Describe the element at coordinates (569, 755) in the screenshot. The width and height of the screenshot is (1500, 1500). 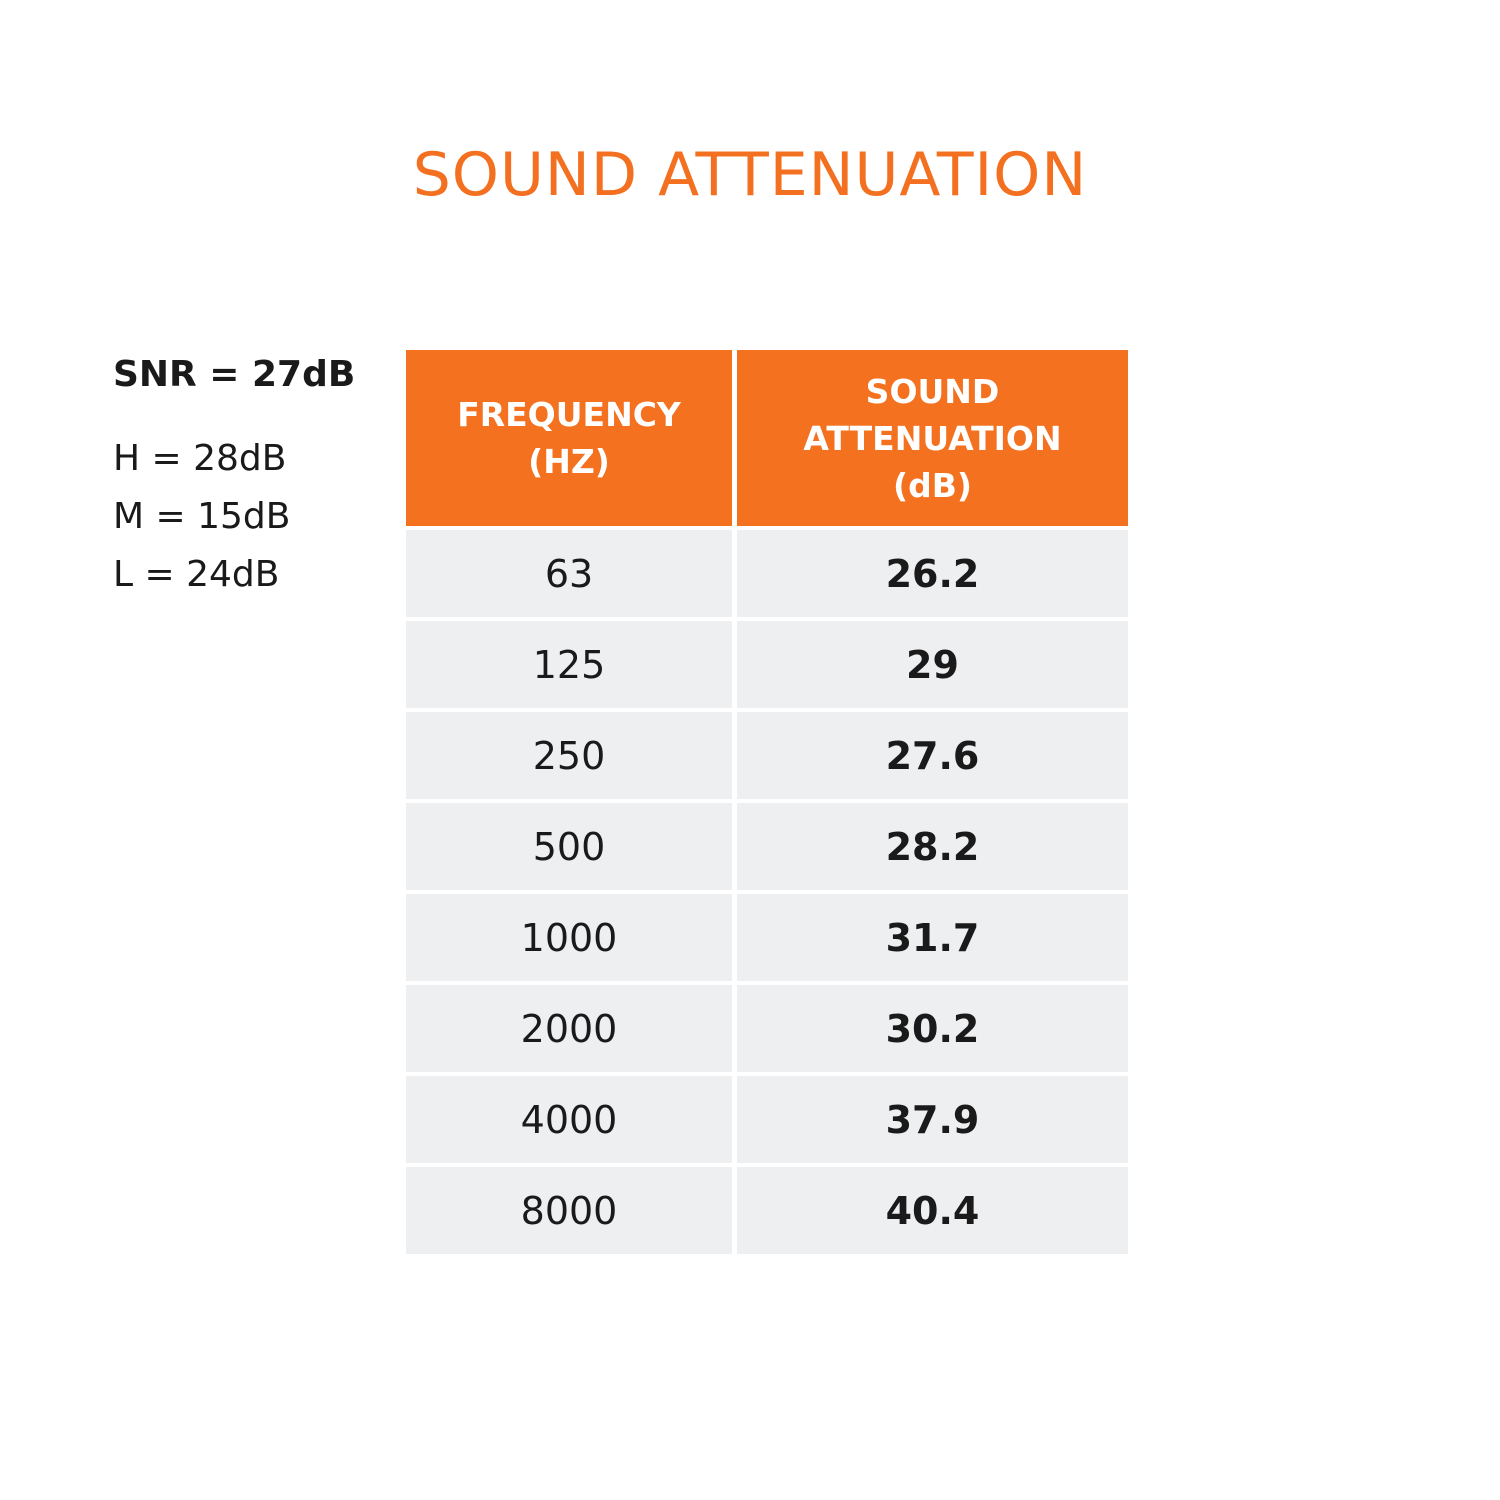
I see `frequency-cell: 250` at that location.